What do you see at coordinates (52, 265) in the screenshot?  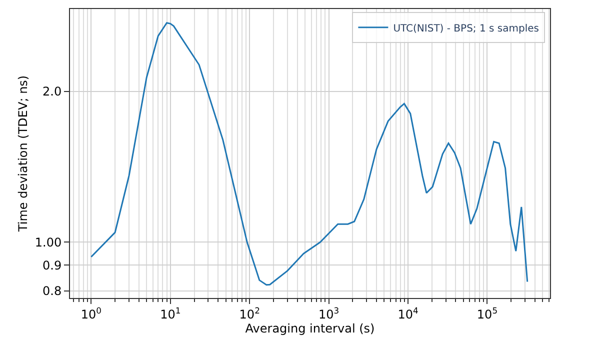 I see `y-tick-label: 0.9` at bounding box center [52, 265].